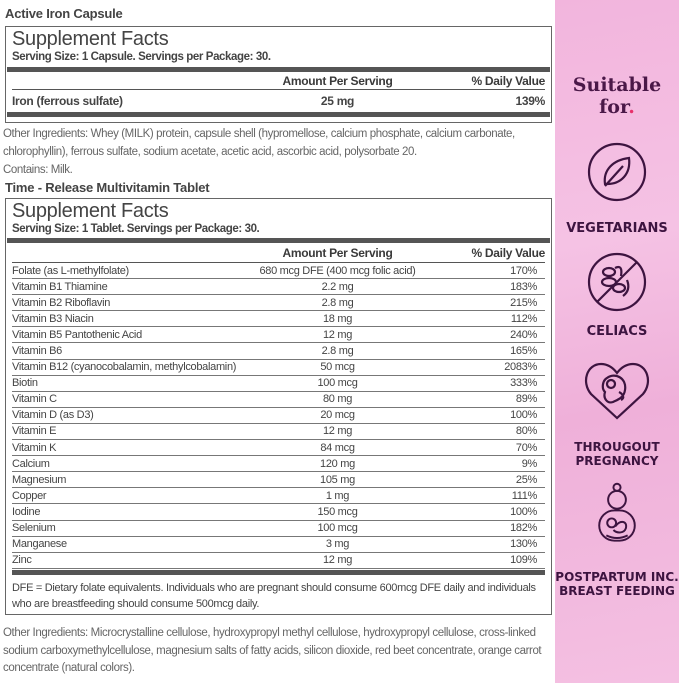  I want to click on nutrient-name: Iodine, so click(26, 511).